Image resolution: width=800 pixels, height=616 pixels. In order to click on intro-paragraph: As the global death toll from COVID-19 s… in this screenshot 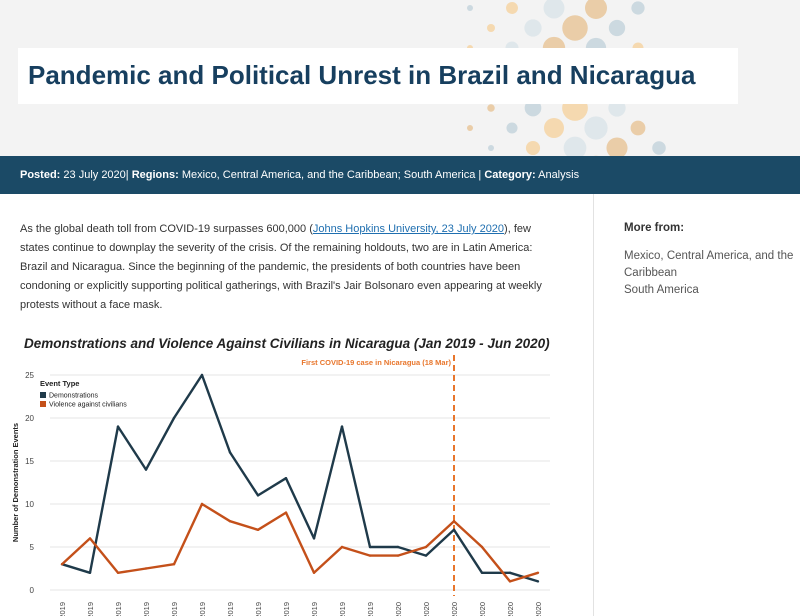, I will do `click(290, 267)`.